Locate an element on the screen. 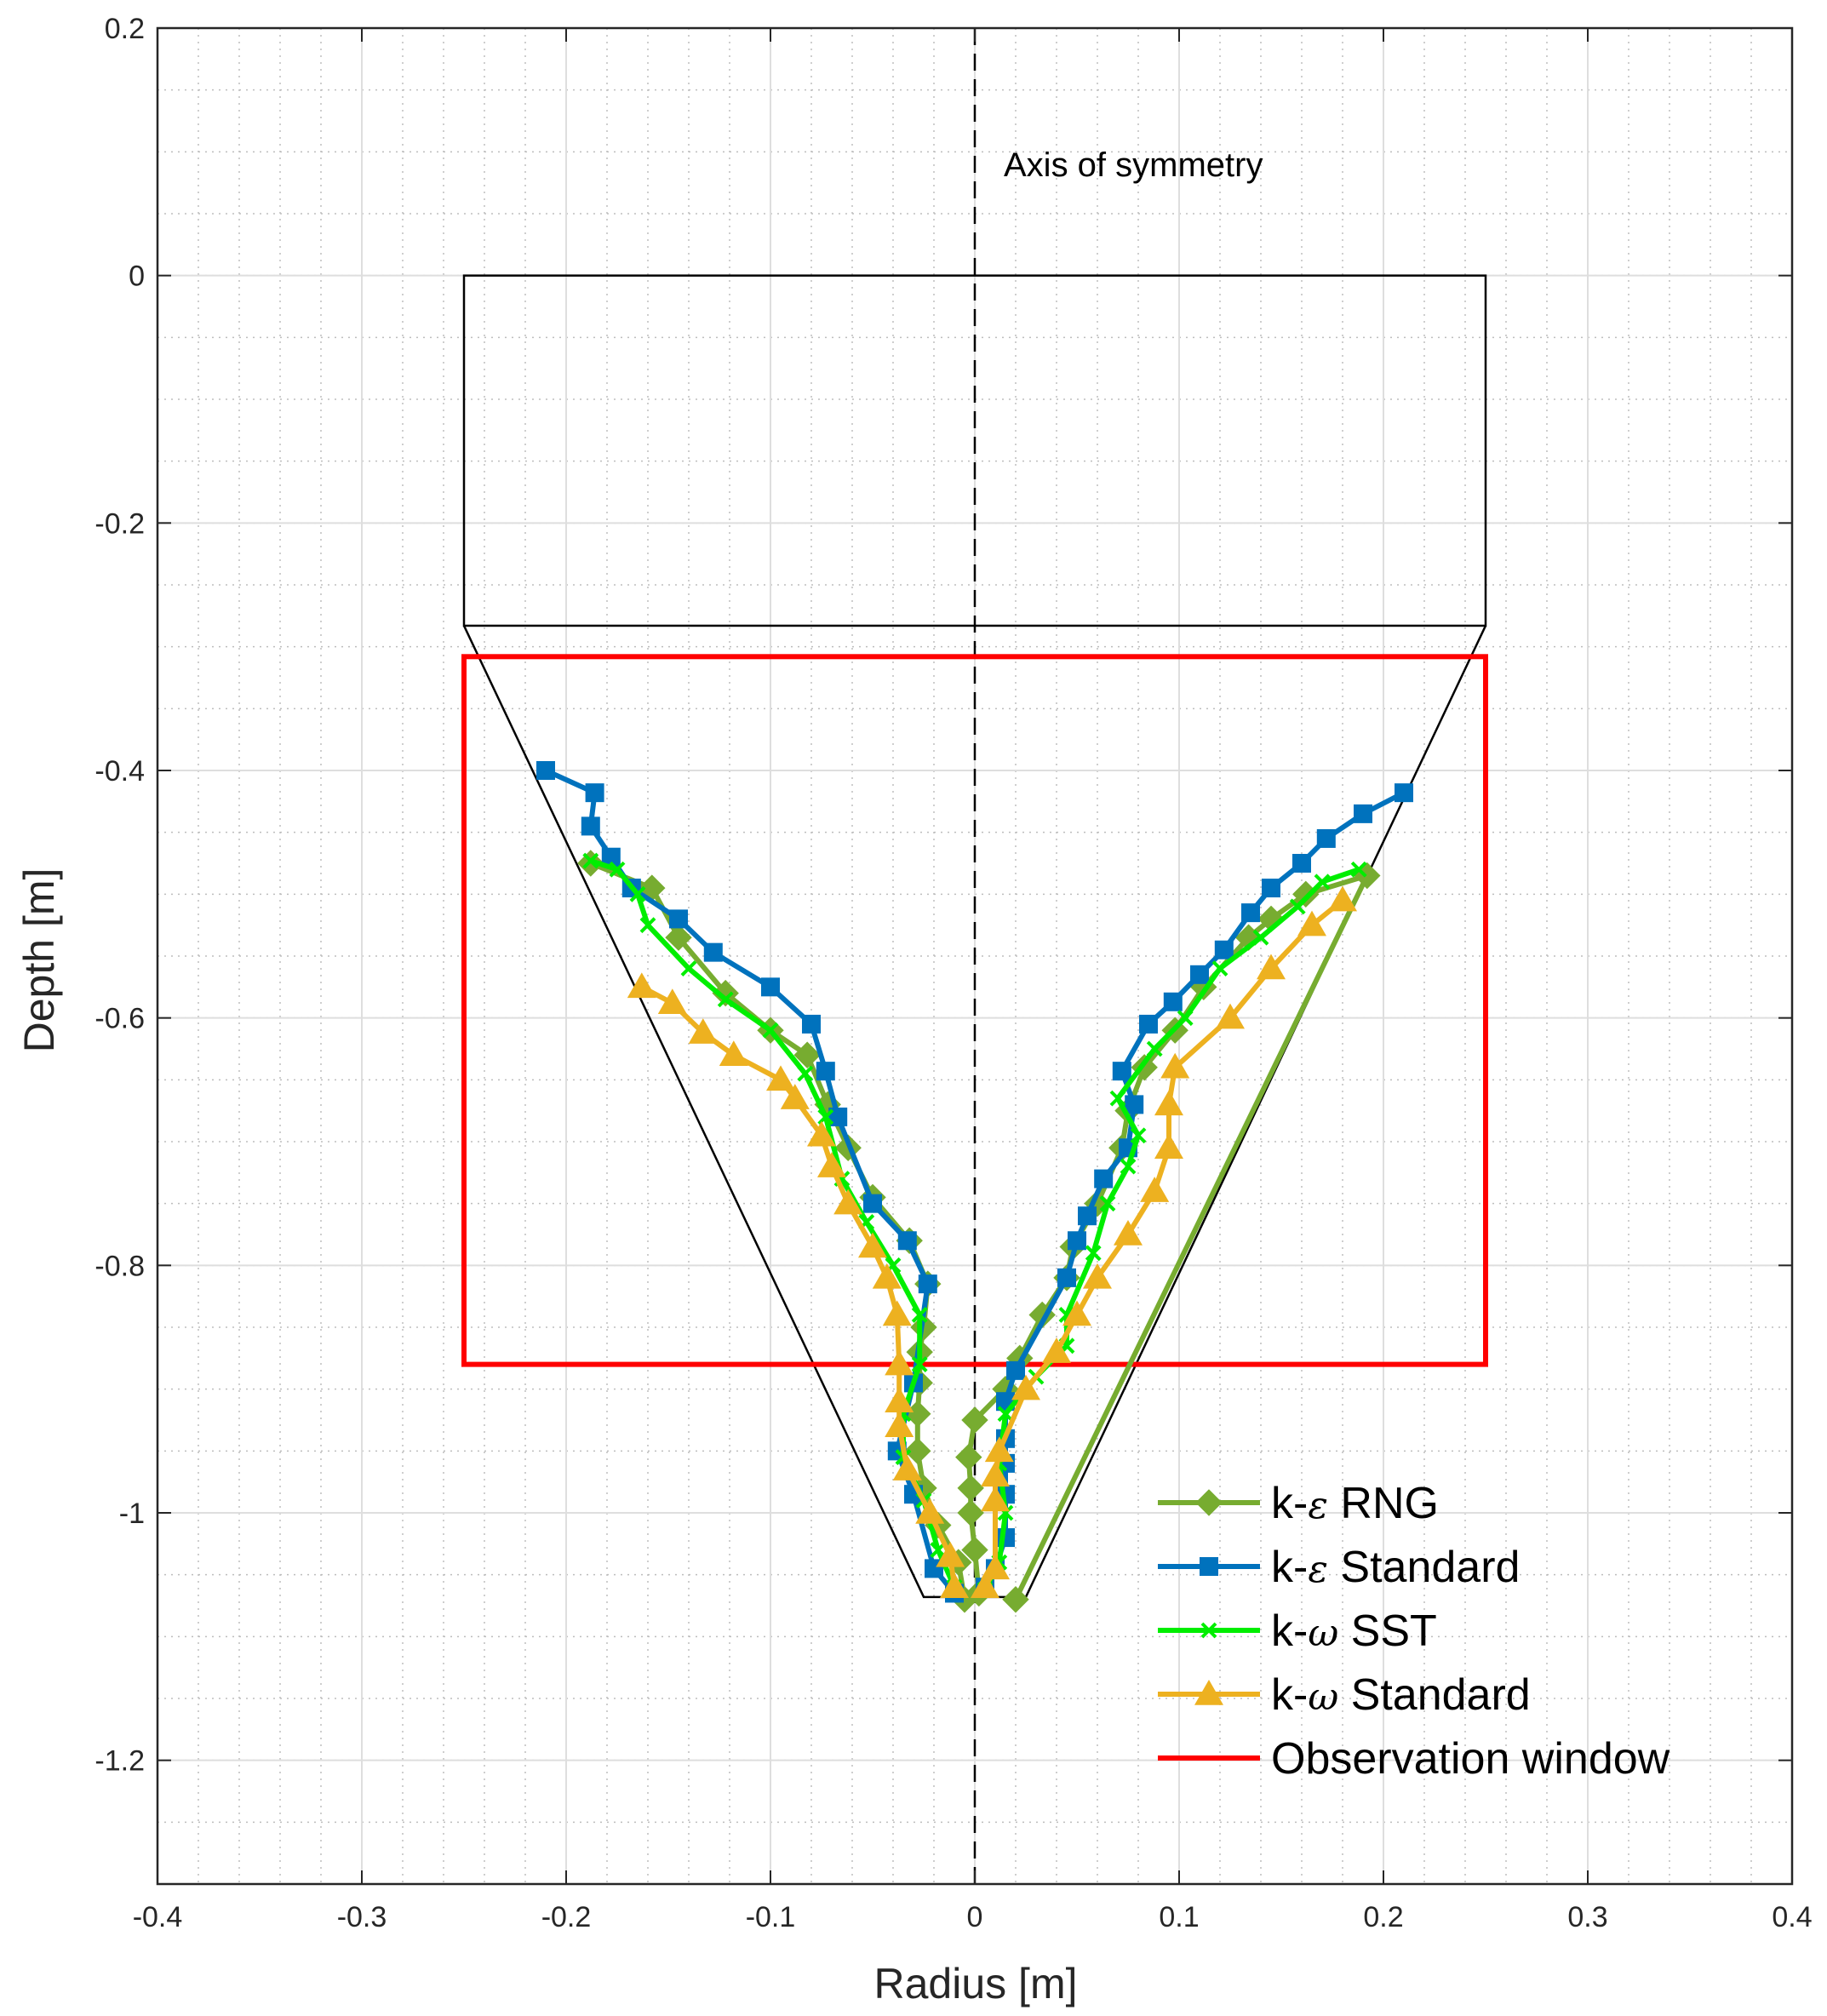 The image size is (1827, 2016). legend-item-2: k-ω SST is located at coordinates (1297, 1631).